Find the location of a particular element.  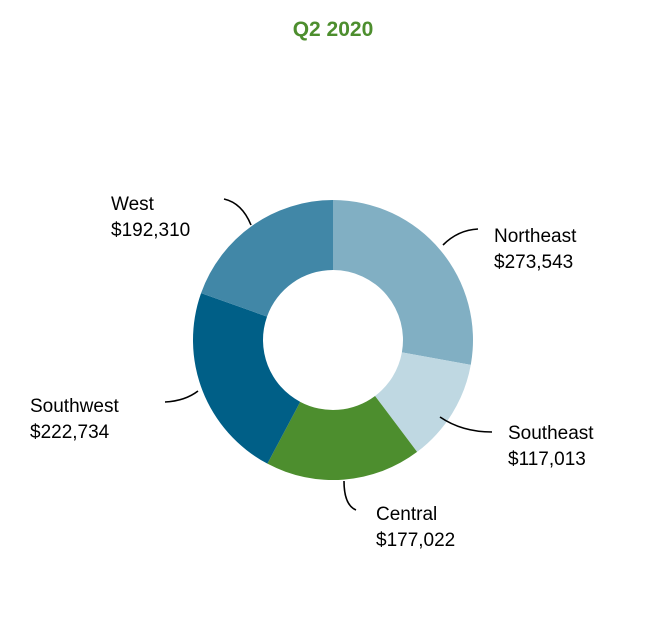

data-label-southwest: Southwest $222,734 is located at coordinates (74, 420).